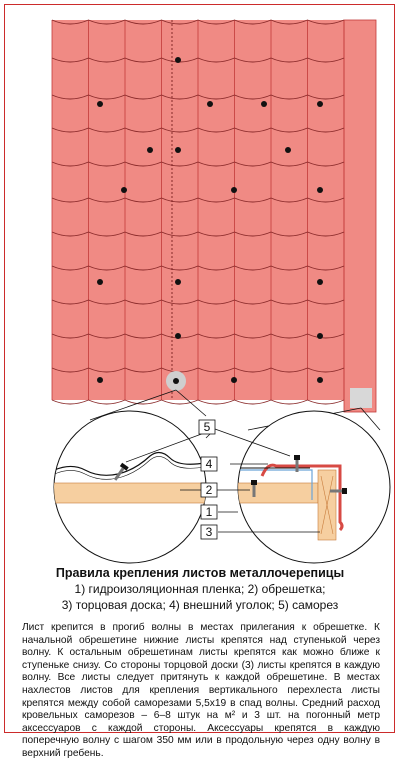 This screenshot has height=761, width=400. I want to click on callout-5: 5, so click(207, 427).